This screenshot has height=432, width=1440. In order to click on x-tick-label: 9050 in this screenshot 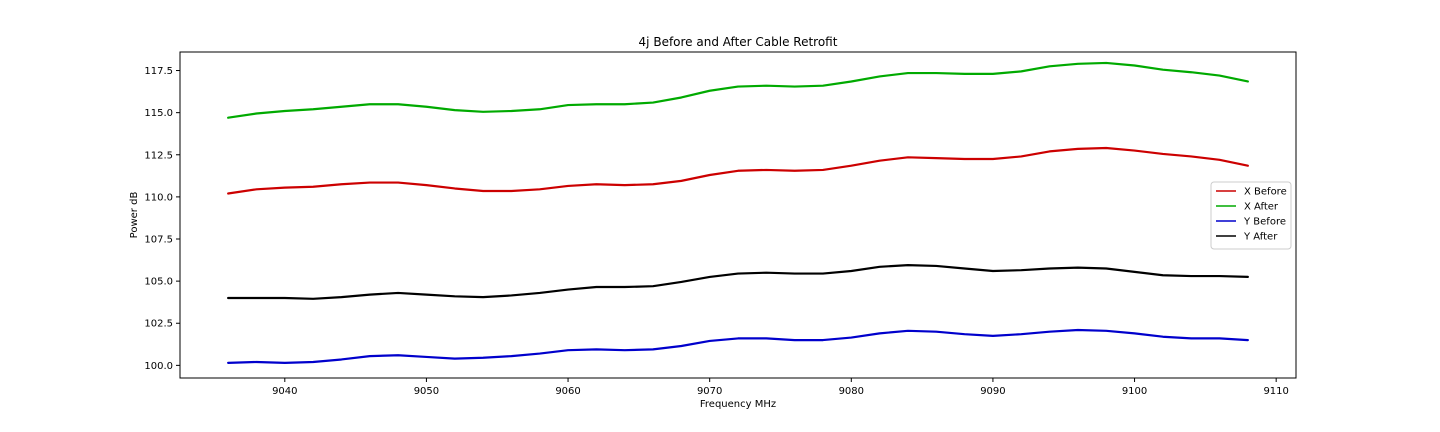, I will do `click(426, 391)`.